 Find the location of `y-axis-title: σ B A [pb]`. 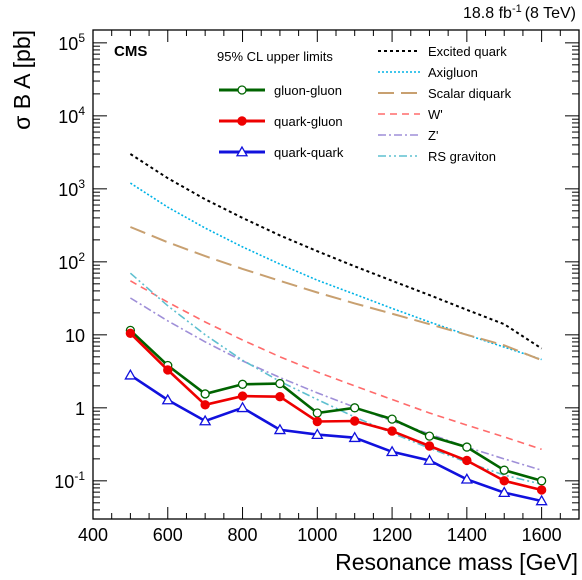

y-axis-title: σ B A [pb] is located at coordinates (22, 80).